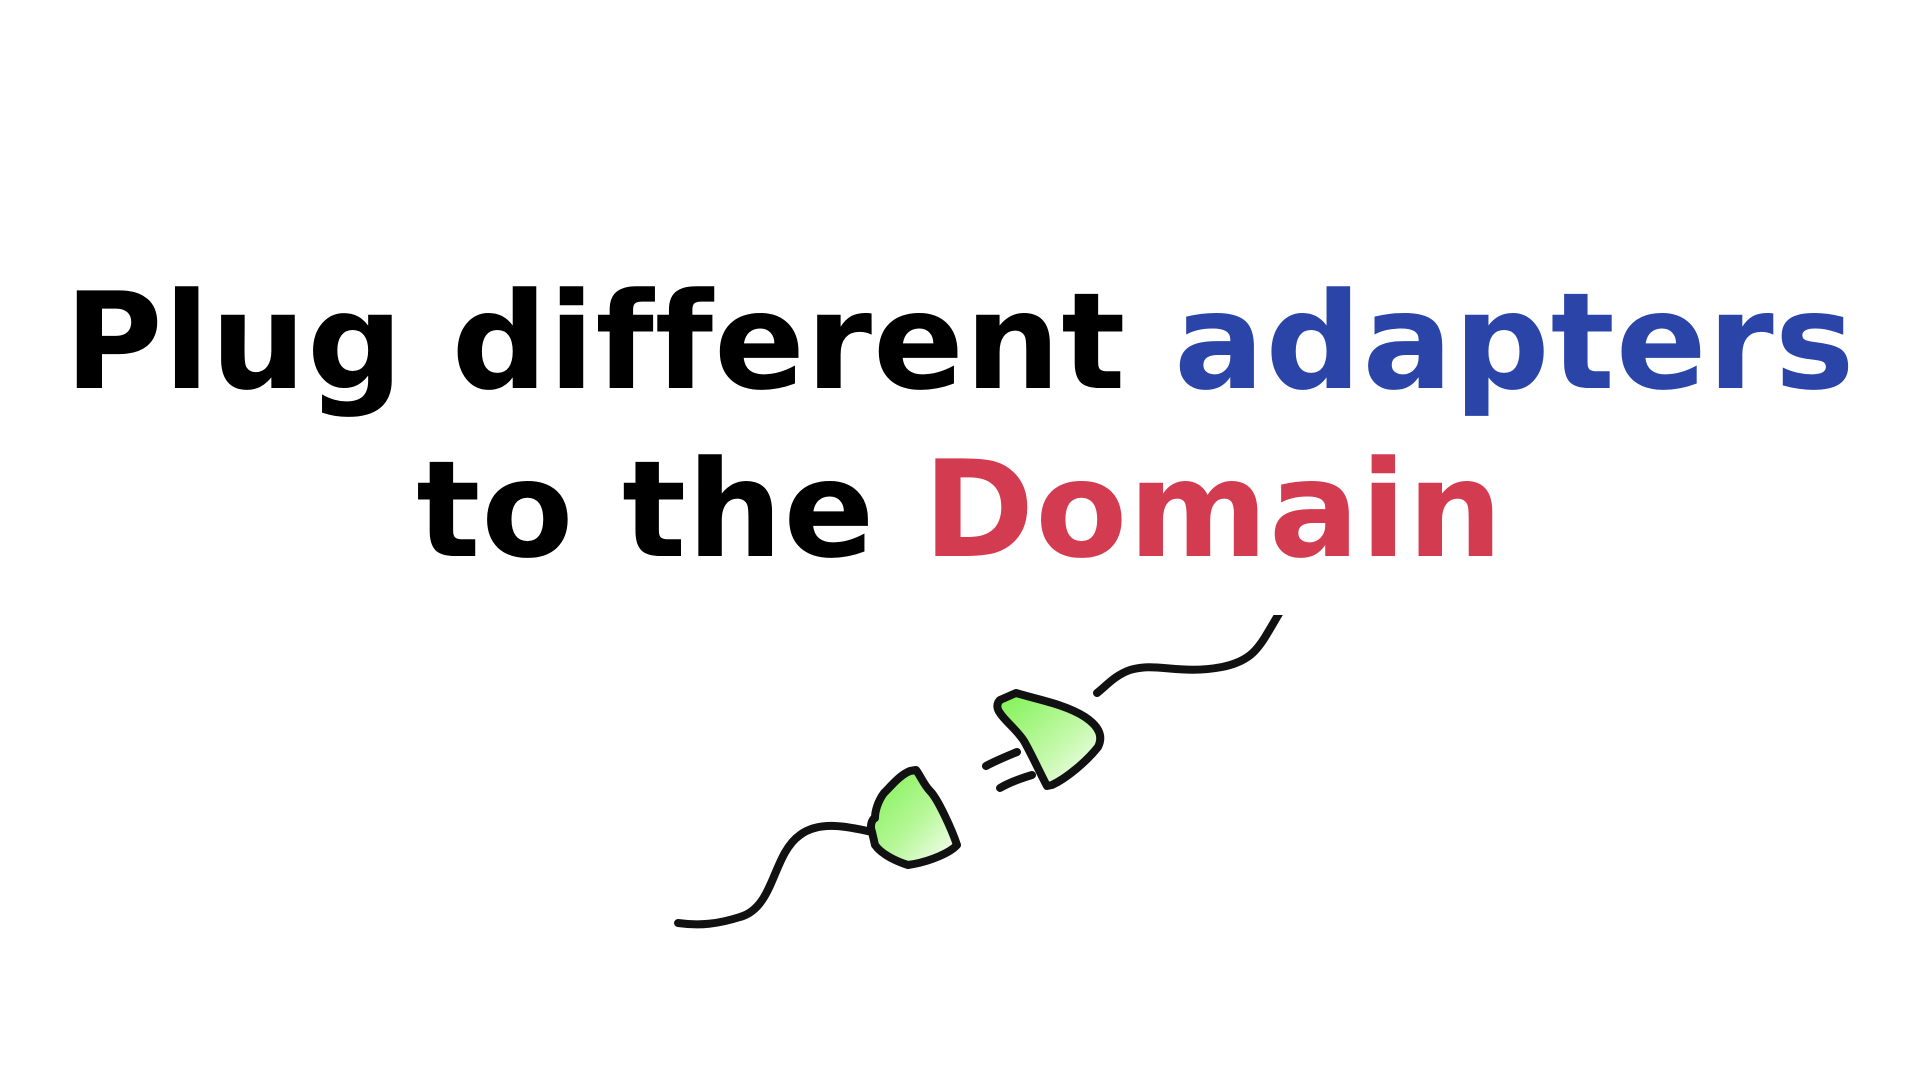  I want to click on left-cable, so click(775, 875).